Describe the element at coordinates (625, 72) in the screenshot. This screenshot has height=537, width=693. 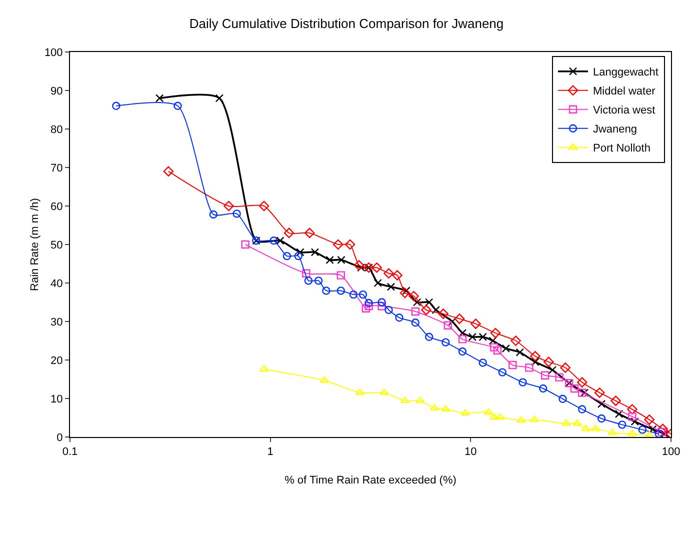
I see `legend-label: Langgewacht` at that location.